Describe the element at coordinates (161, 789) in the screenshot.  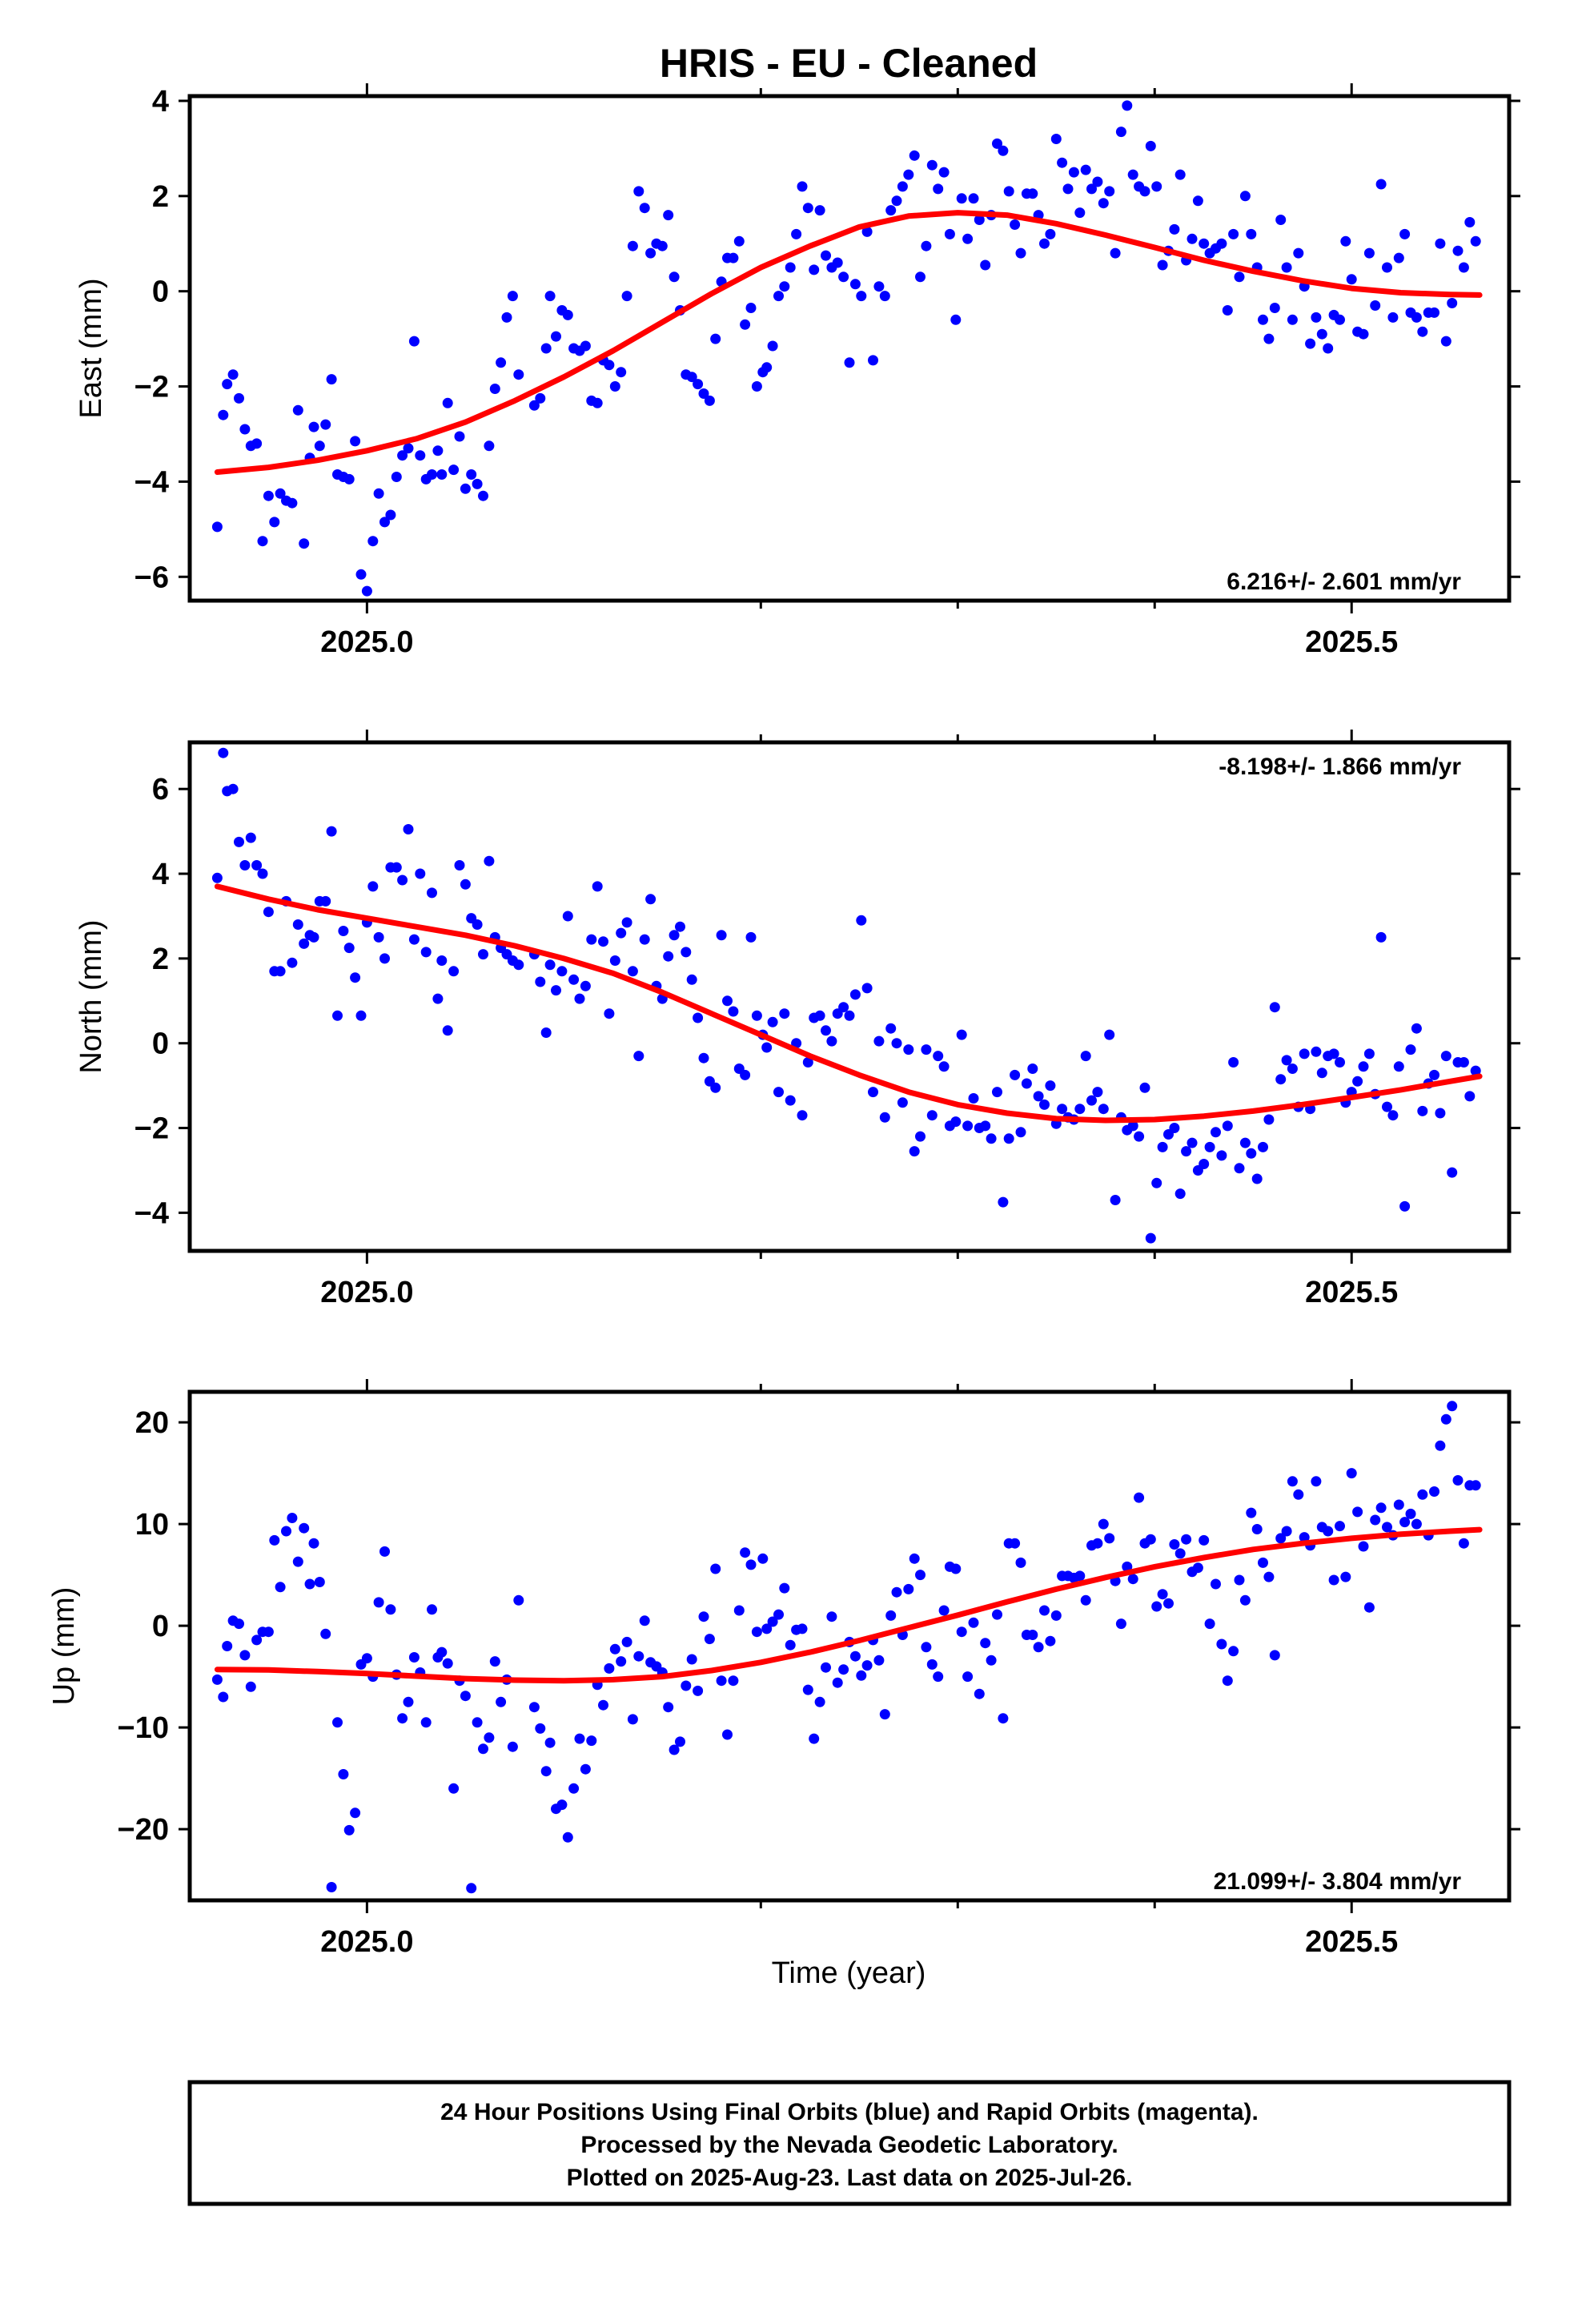
I see `y-tick-label: 6` at that location.